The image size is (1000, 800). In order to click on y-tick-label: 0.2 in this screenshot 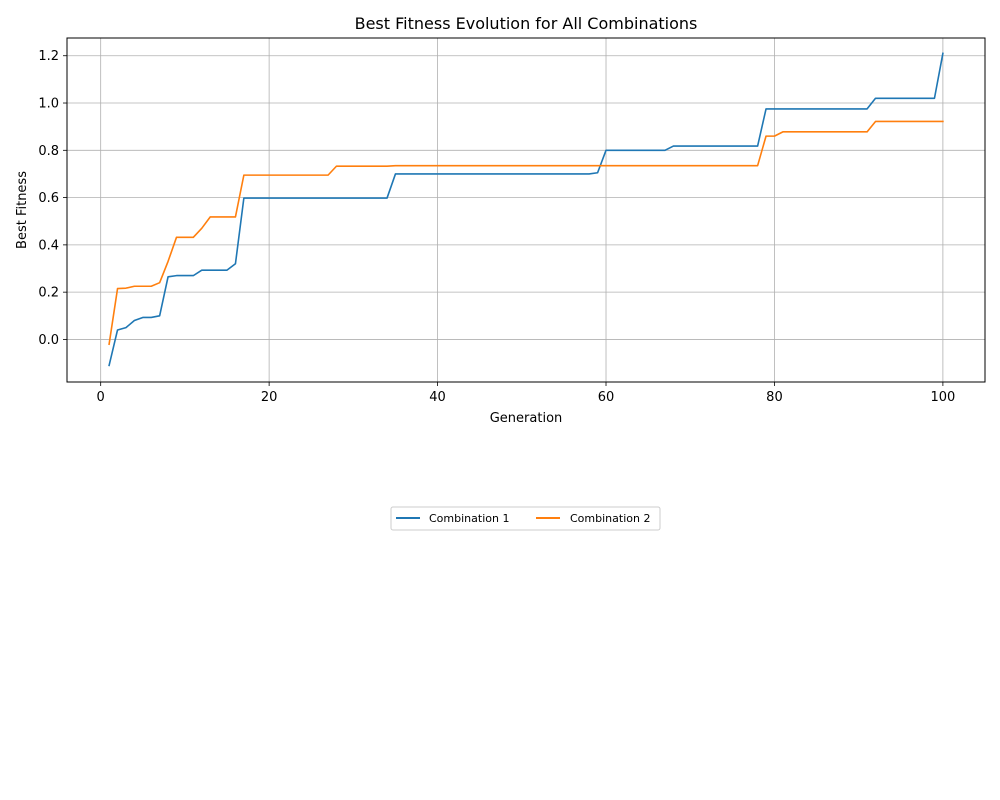, I will do `click(48, 293)`.